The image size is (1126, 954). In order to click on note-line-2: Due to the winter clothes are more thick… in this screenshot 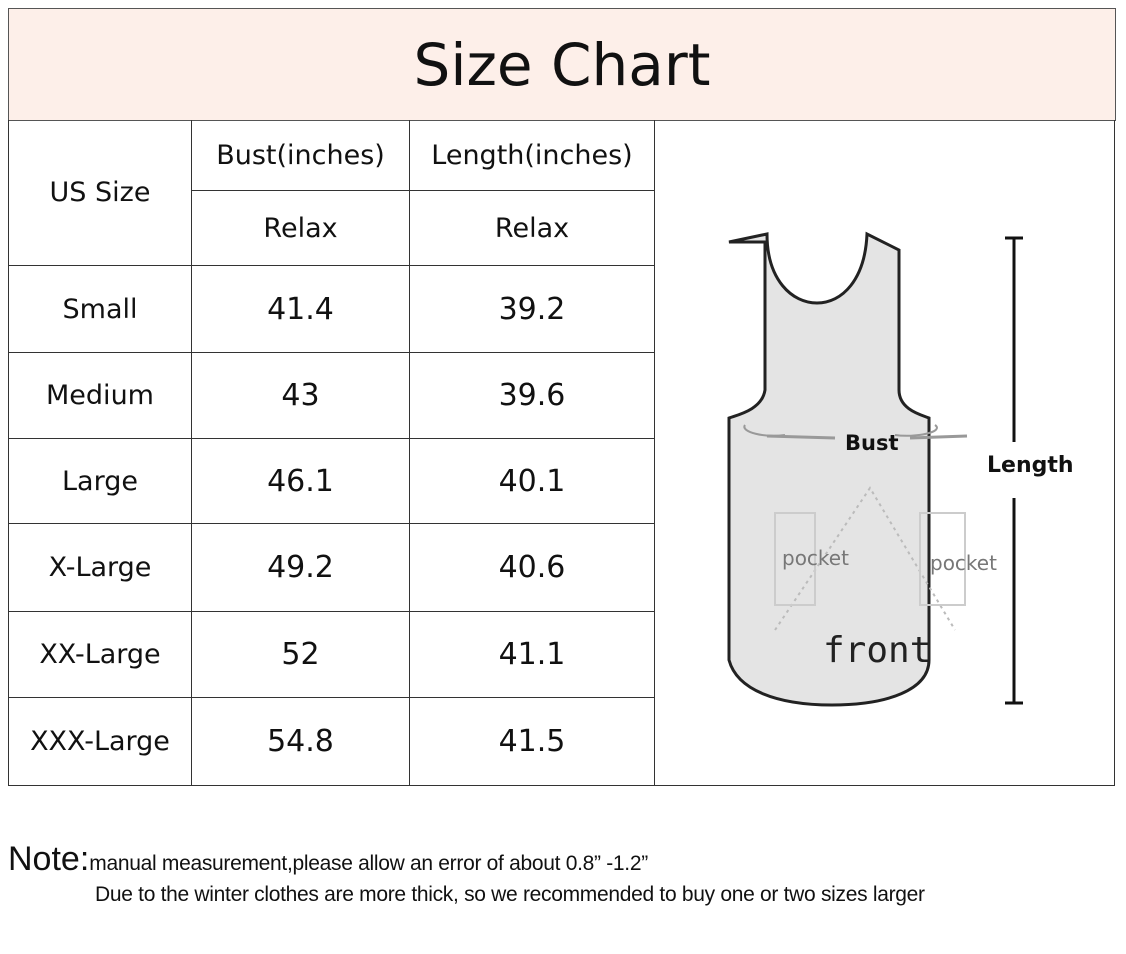, I will do `click(510, 894)`.